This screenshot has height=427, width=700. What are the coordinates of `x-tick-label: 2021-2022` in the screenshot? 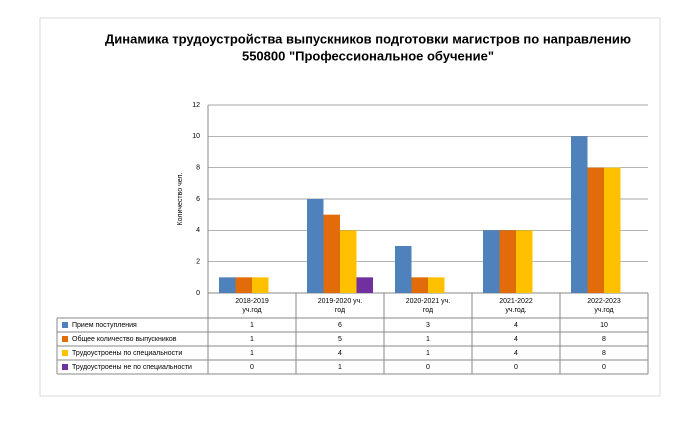 It's located at (516, 301).